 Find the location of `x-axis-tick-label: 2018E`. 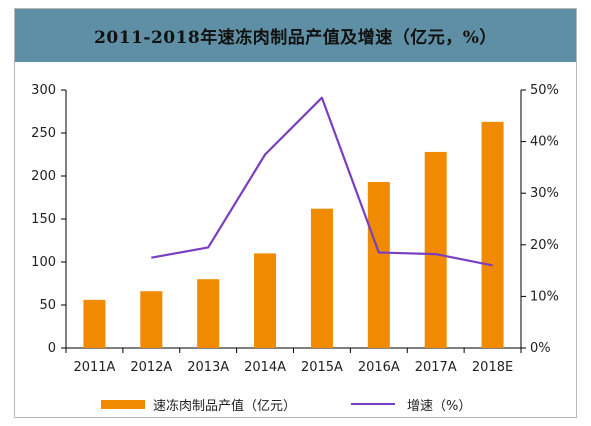

x-axis-tick-label: 2018E is located at coordinates (492, 367).